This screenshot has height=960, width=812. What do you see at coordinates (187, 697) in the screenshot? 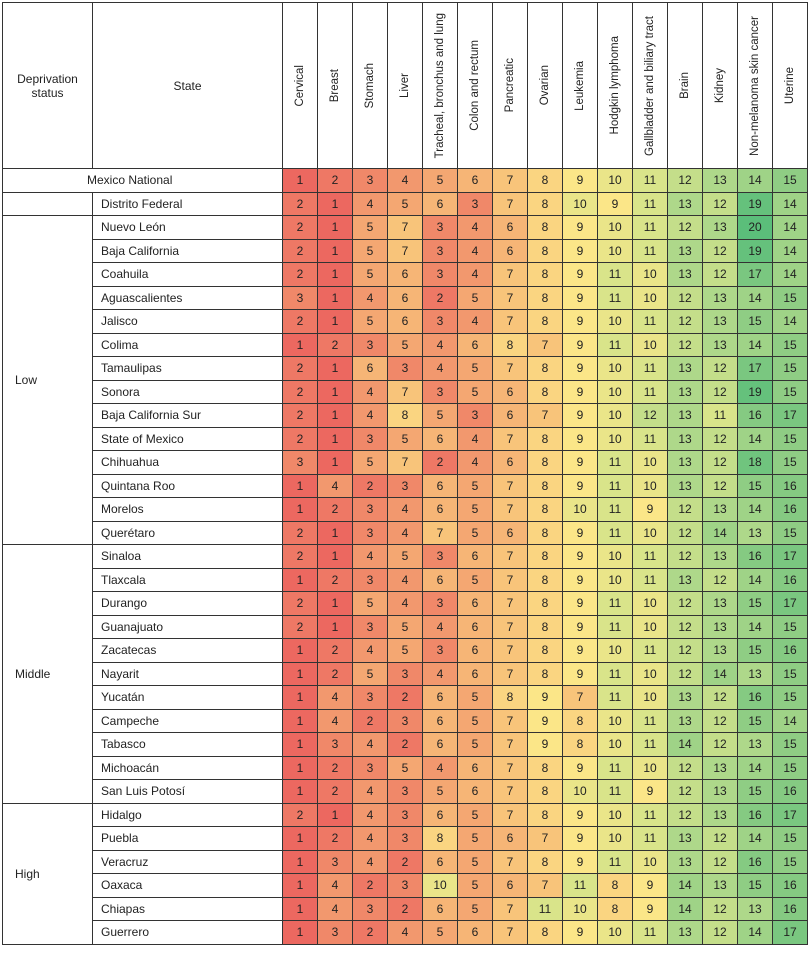
I see `state-name: Yucatán` at bounding box center [187, 697].